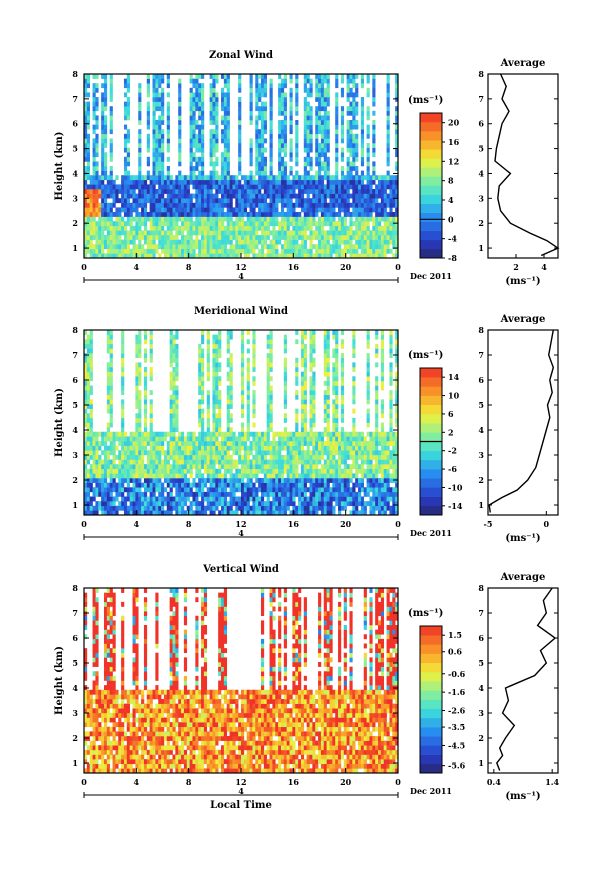  Describe the element at coordinates (431, 181) in the screenshot. I see `colorbar-swatch` at that location.